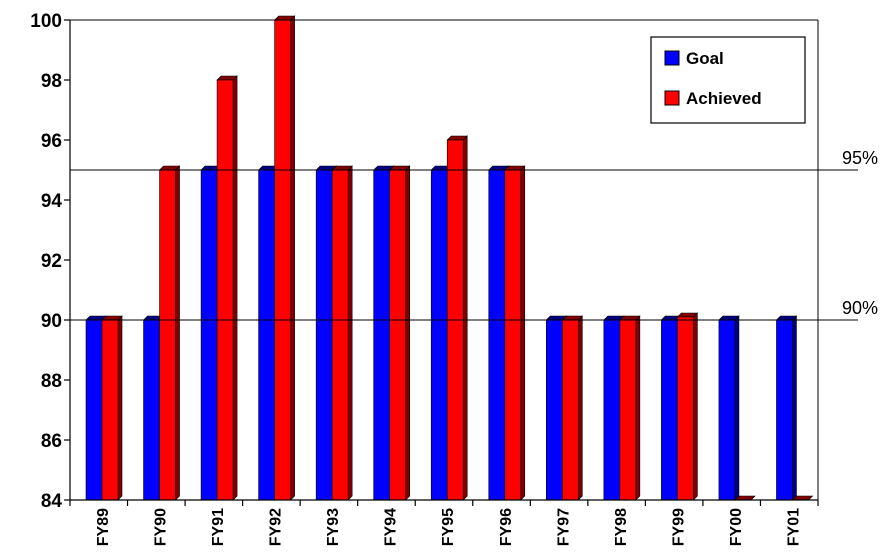 This screenshot has width=888, height=559. Describe the element at coordinates (672, 98) in the screenshot. I see `legend-swatch-achieved` at that location.